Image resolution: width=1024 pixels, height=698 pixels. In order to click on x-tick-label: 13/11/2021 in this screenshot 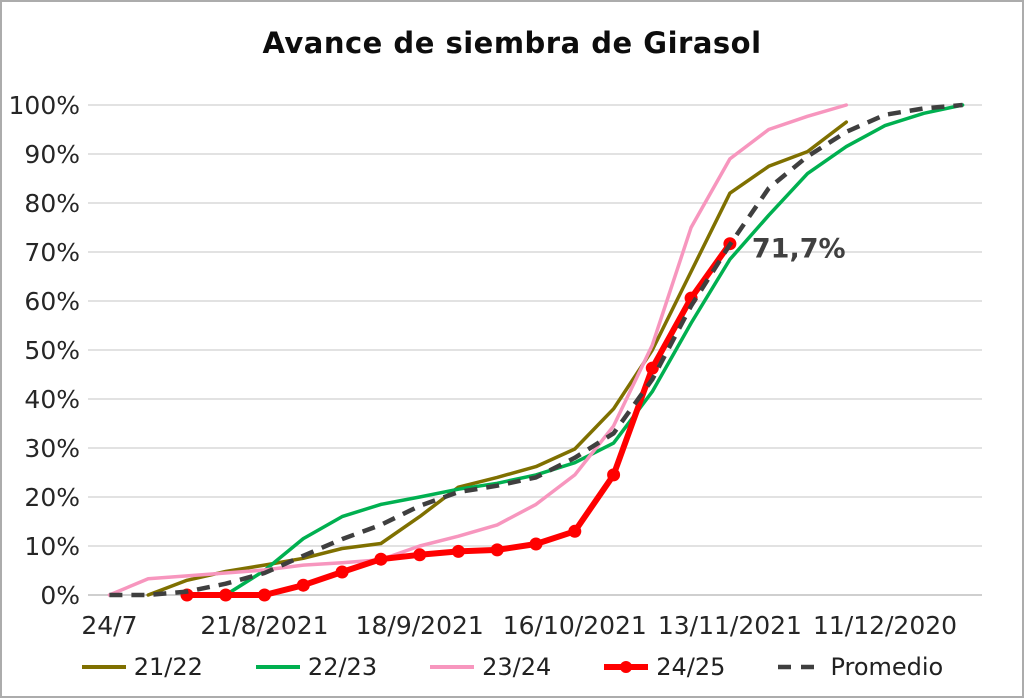, I will do `click(730, 625)`.